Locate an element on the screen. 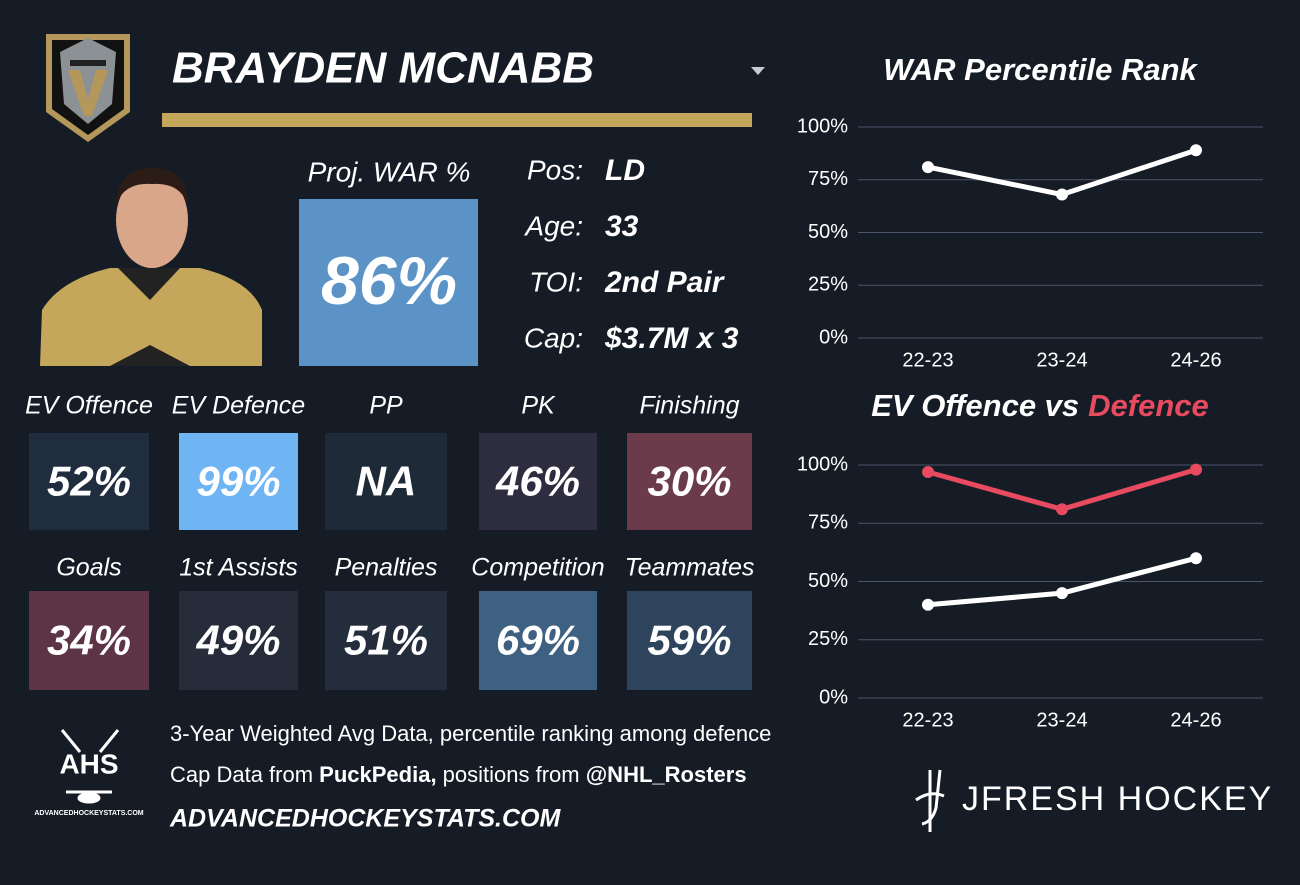  tile-value: 34% is located at coordinates (89, 640).